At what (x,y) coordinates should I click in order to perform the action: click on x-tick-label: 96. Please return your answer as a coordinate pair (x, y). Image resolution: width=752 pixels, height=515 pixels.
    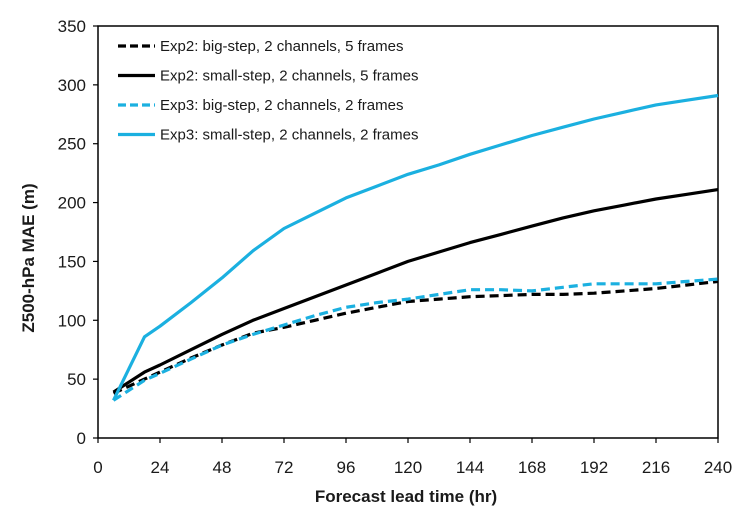
    Looking at the image, I should click on (346, 467).